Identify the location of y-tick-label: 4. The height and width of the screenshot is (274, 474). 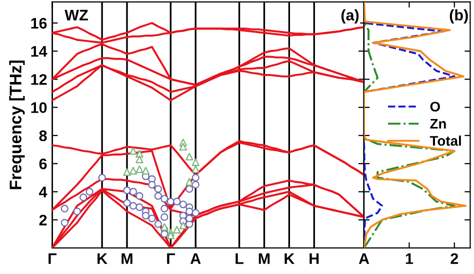
(43, 192).